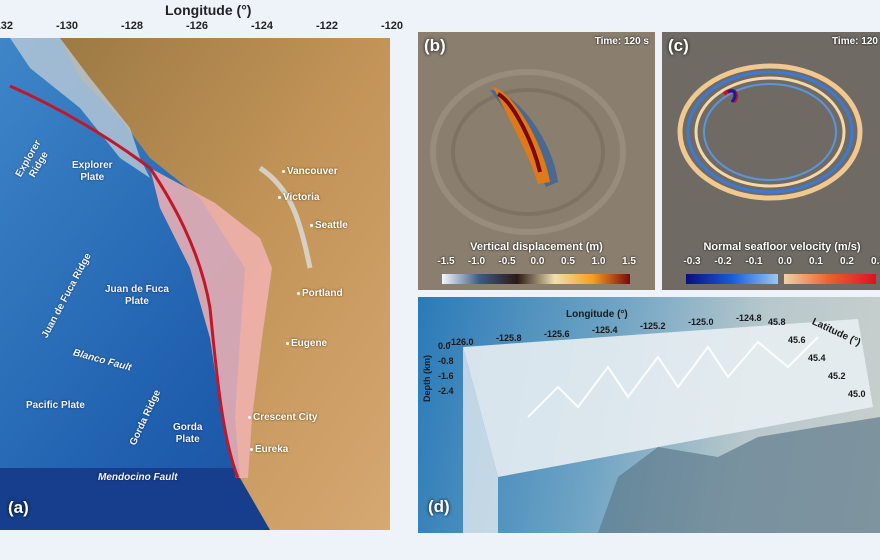  I want to click on longitude-title-3d: Longitude (°), so click(597, 314).